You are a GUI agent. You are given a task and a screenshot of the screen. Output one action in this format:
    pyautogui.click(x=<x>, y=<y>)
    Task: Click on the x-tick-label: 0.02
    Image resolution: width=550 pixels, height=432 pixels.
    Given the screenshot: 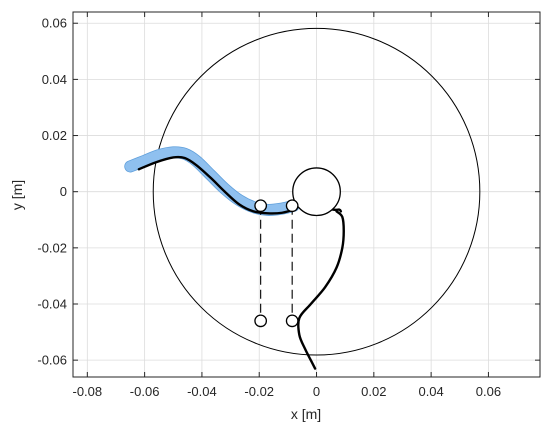 What is the action you would take?
    pyautogui.click(x=373, y=391)
    